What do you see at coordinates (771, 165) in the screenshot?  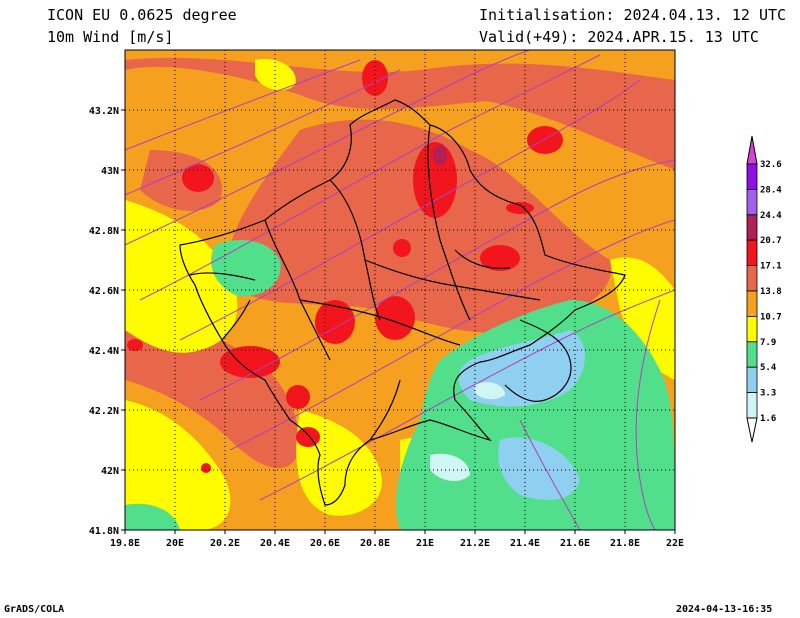 I see `colorbar-label: 32.6` at bounding box center [771, 165].